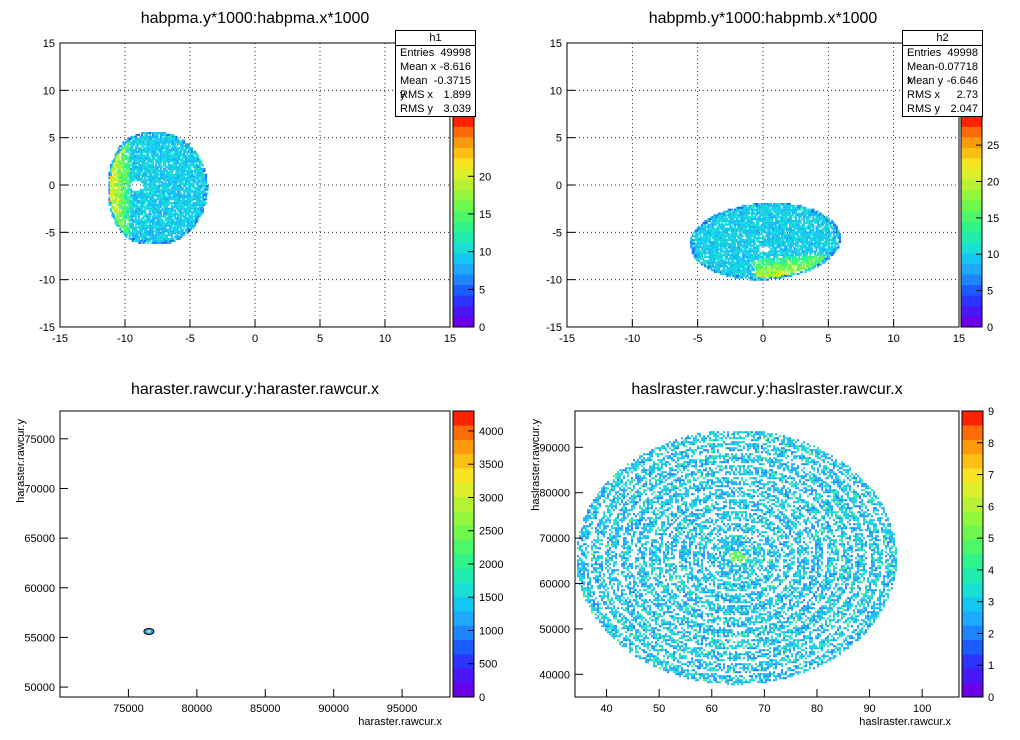 This screenshot has width=1020, height=740. Describe the element at coordinates (991, 476) in the screenshot. I see `z-tick-label: 7` at that location.